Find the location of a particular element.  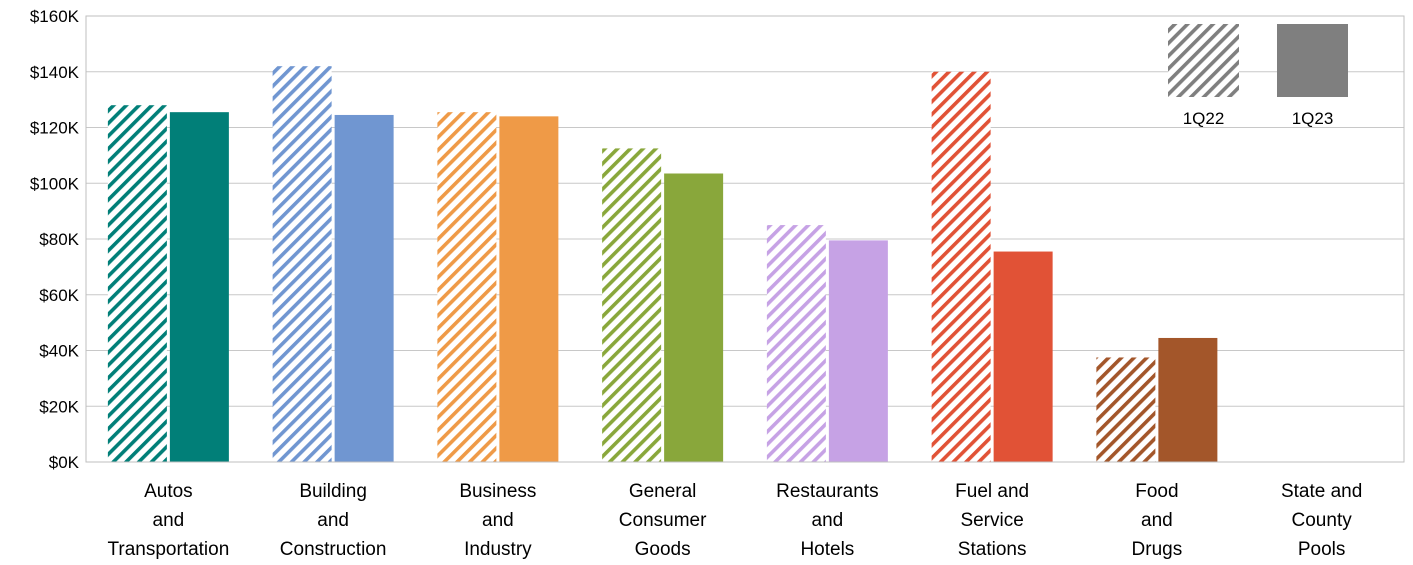

y-tick-label: $120K is located at coordinates (55, 128).